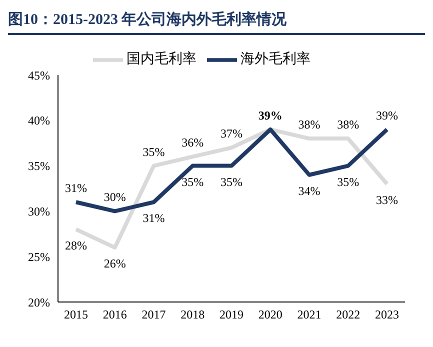 This screenshot has height=347, width=433. I want to click on x-tick-label: 2017, so click(154, 315).